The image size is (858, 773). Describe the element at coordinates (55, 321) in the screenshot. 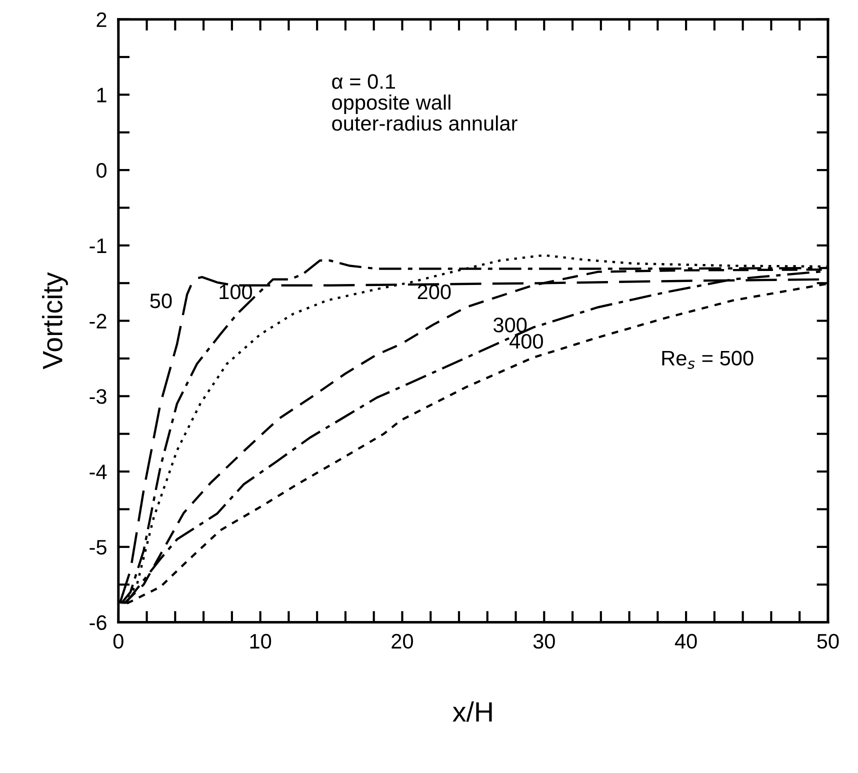

I see `y-axis-title: Vorticity` at that location.